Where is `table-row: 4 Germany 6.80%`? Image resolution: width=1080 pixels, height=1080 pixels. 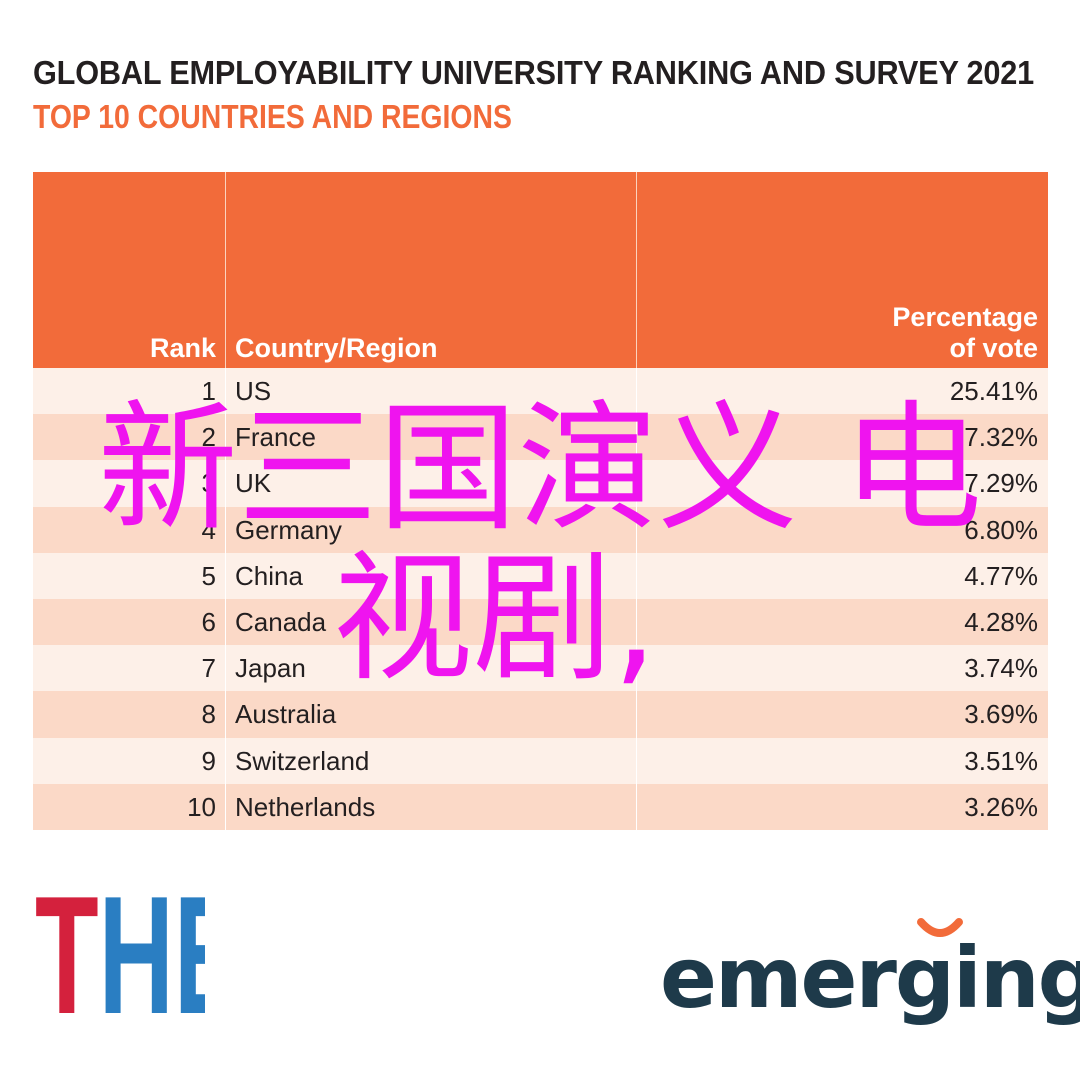 table-row: 4 Germany 6.80% is located at coordinates (540, 529).